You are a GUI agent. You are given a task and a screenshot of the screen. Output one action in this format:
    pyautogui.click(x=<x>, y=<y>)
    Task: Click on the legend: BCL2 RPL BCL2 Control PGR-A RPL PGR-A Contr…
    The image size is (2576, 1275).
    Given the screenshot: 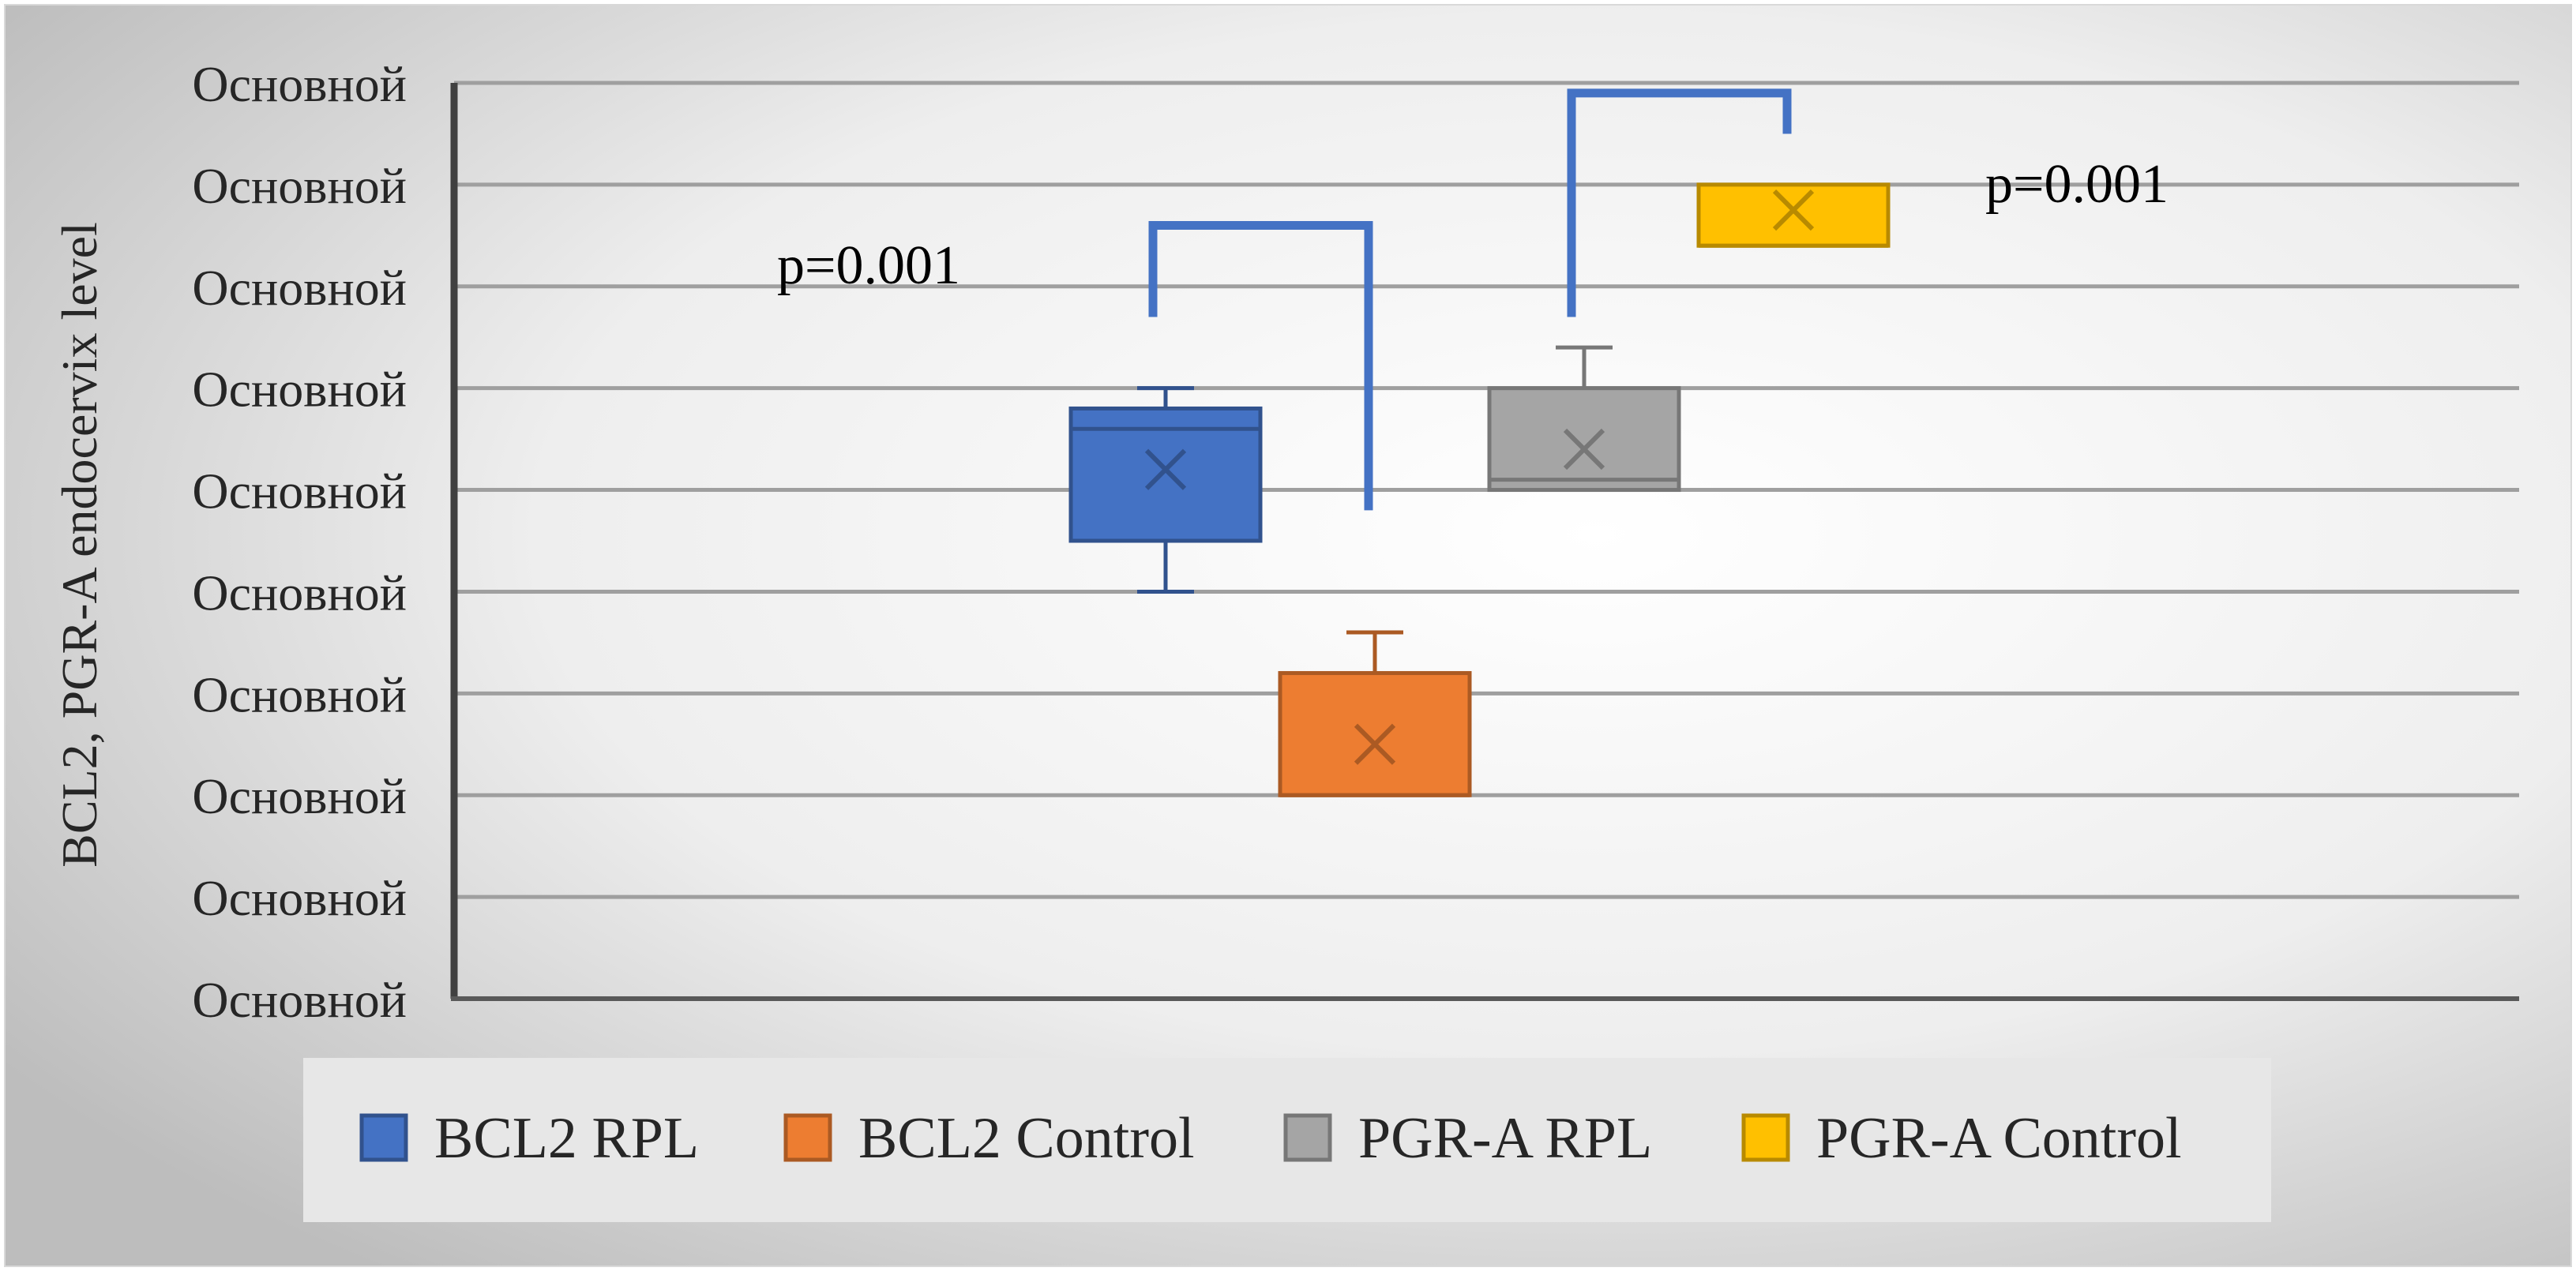 What is the action you would take?
    pyautogui.click(x=1287, y=1140)
    